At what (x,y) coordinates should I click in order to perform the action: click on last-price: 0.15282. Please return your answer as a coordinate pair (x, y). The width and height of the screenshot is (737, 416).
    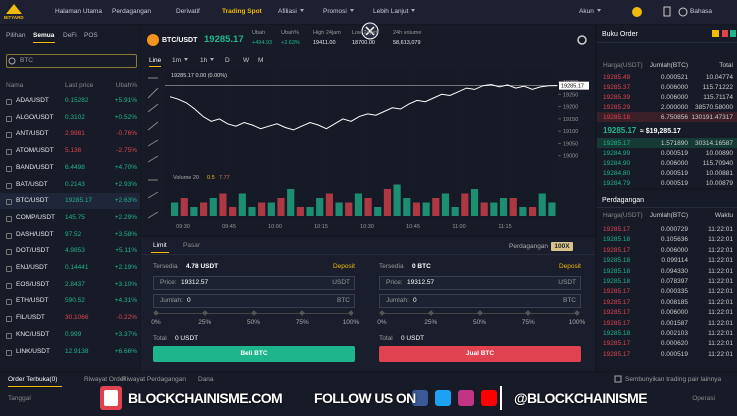
    Looking at the image, I should click on (77, 100).